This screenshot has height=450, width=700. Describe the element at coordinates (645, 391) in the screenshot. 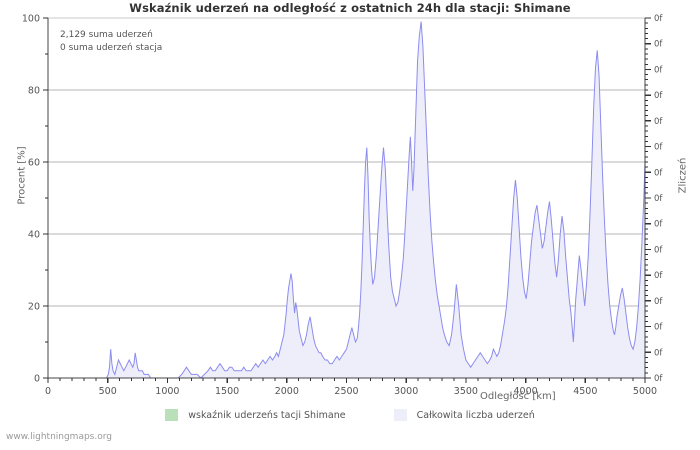

I see `svg-text: 5000` at that location.